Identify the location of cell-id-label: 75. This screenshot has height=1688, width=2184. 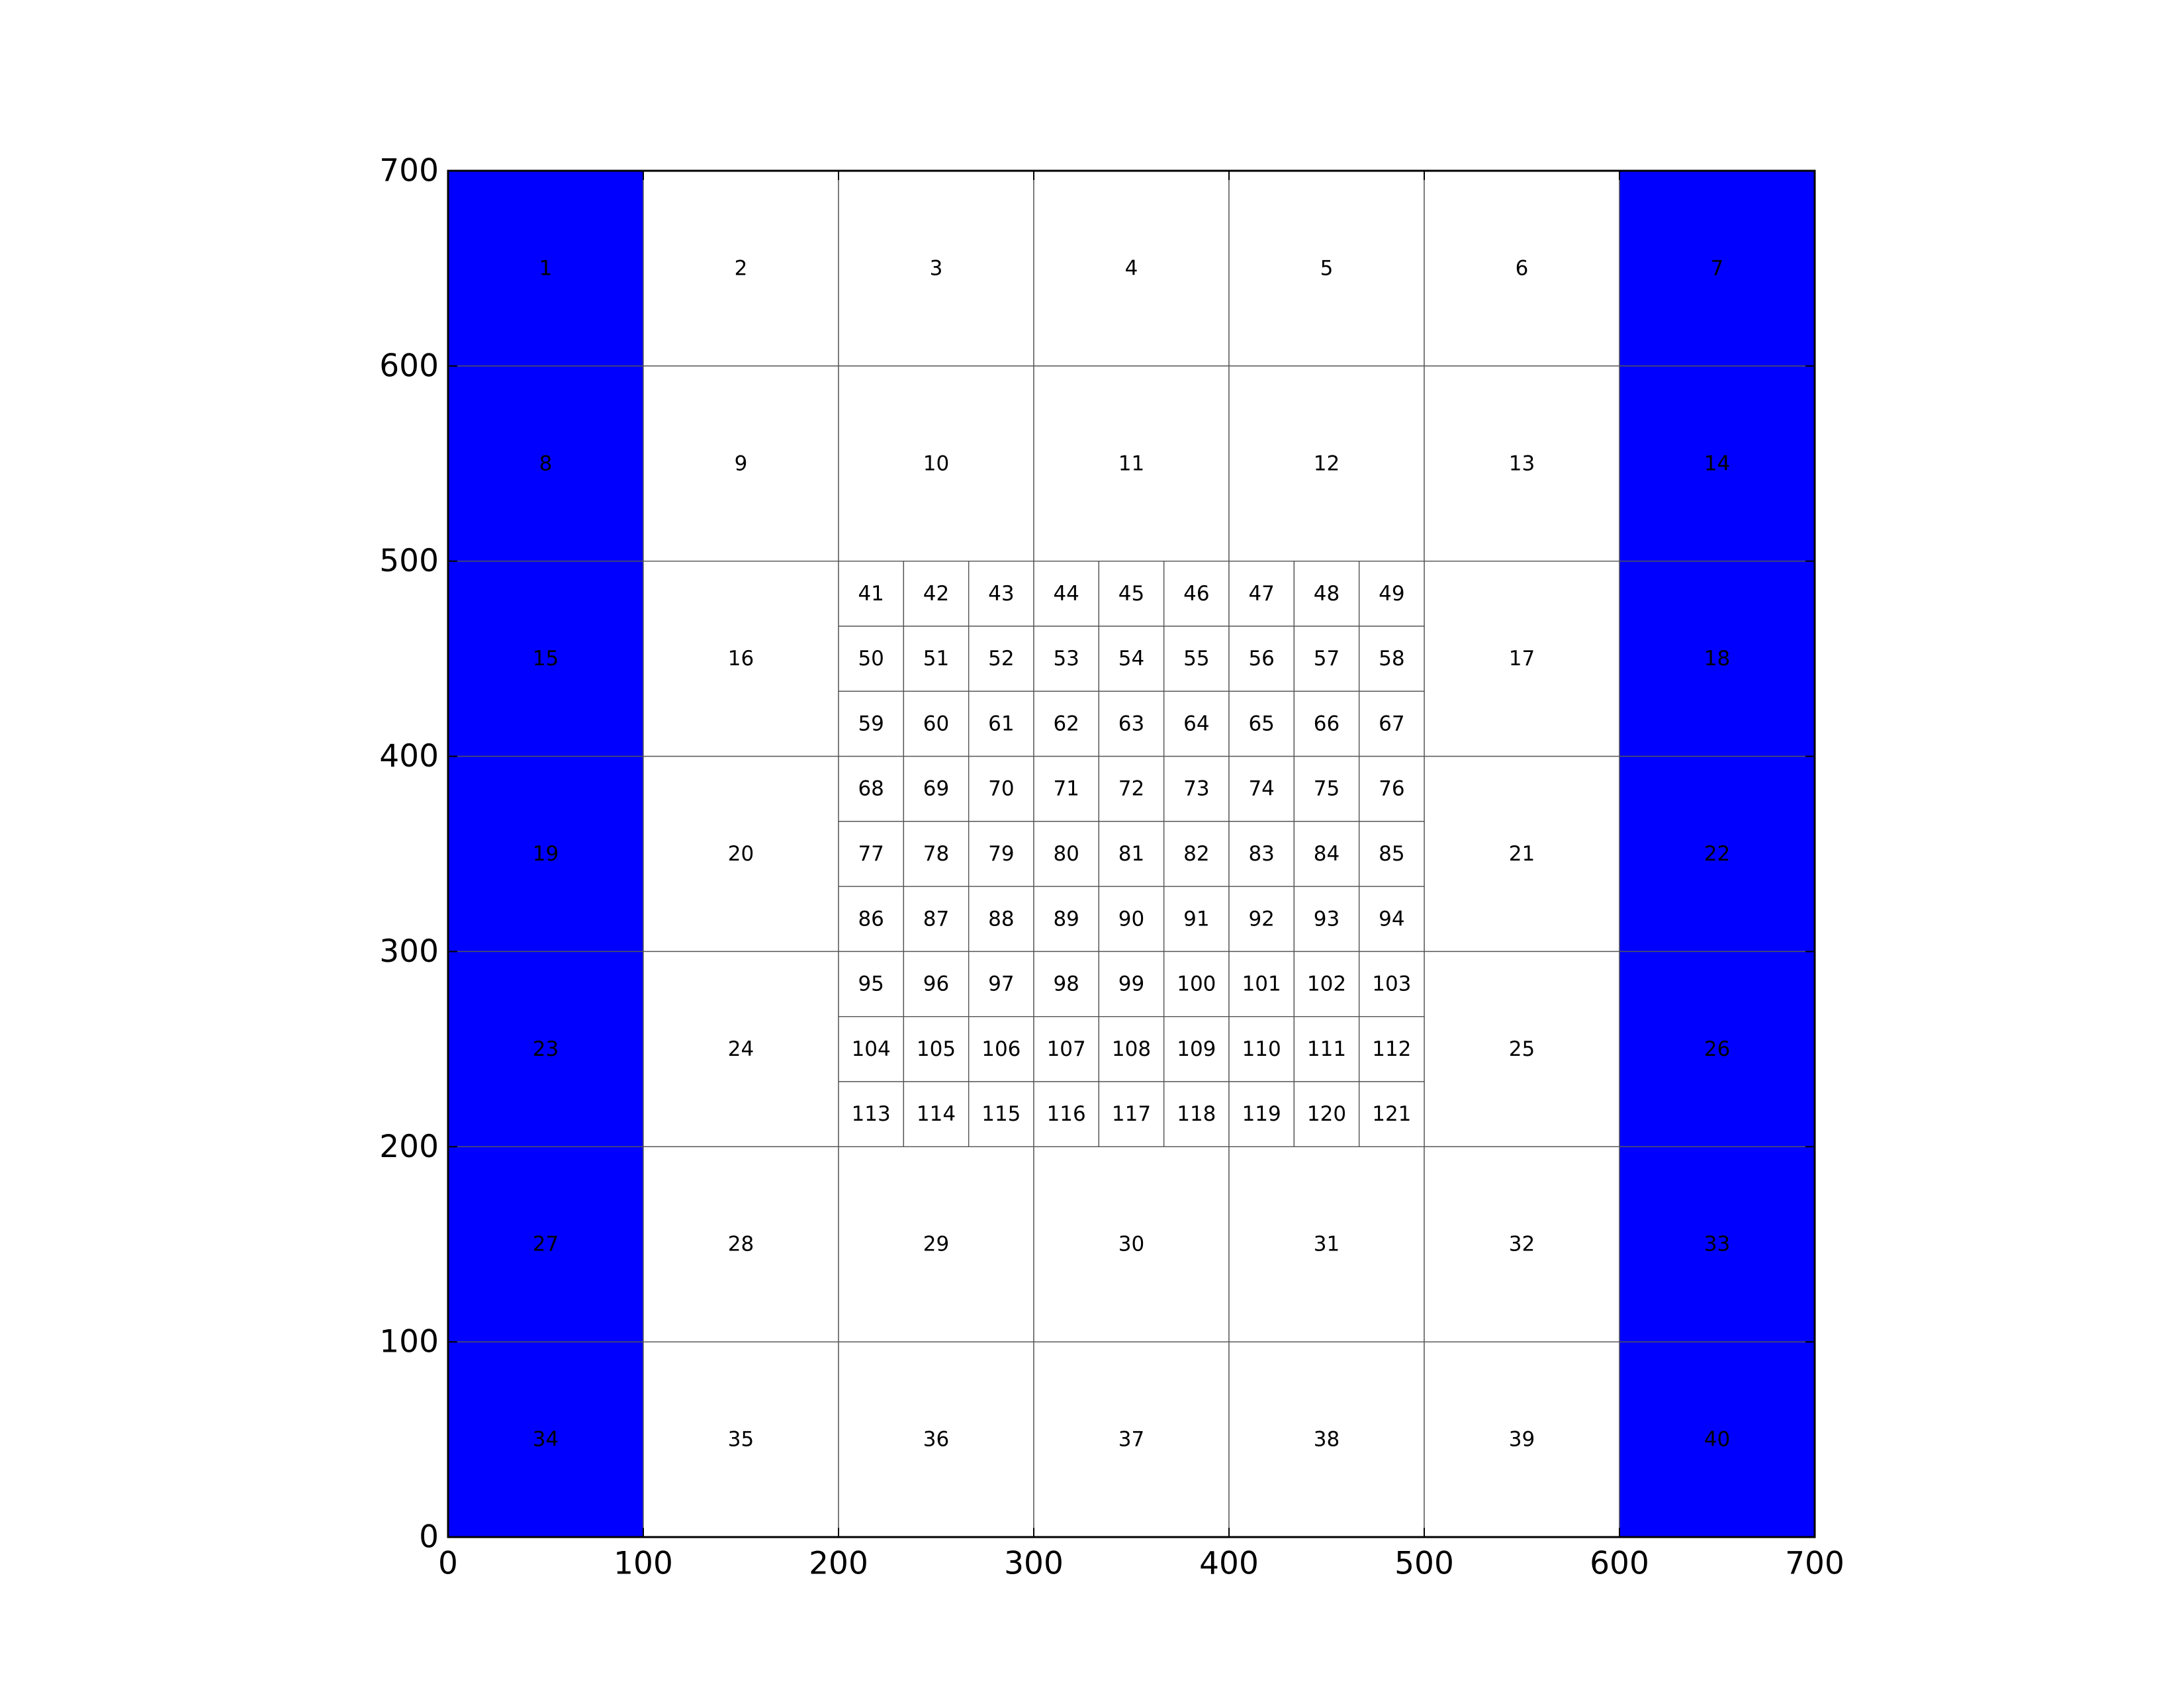
(1327, 789).